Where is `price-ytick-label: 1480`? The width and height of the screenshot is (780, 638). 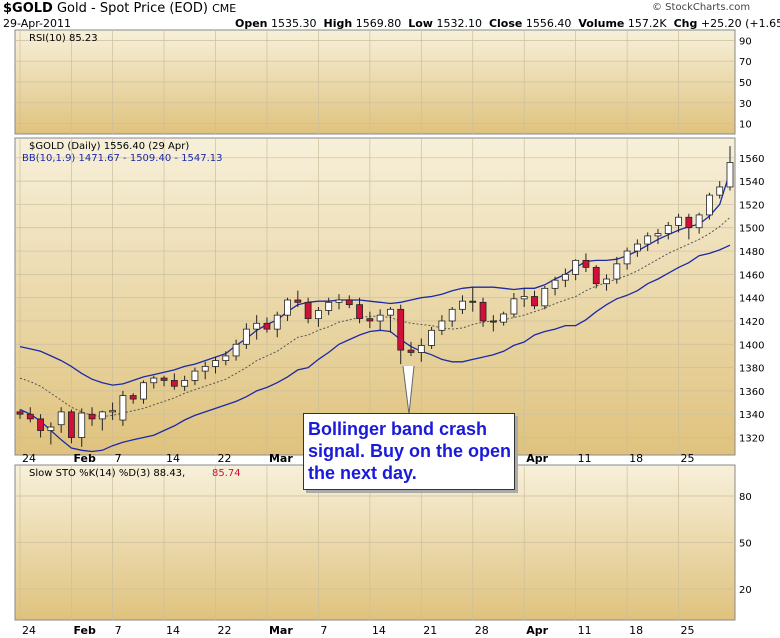
price-ytick-label: 1480 is located at coordinates (751, 252).